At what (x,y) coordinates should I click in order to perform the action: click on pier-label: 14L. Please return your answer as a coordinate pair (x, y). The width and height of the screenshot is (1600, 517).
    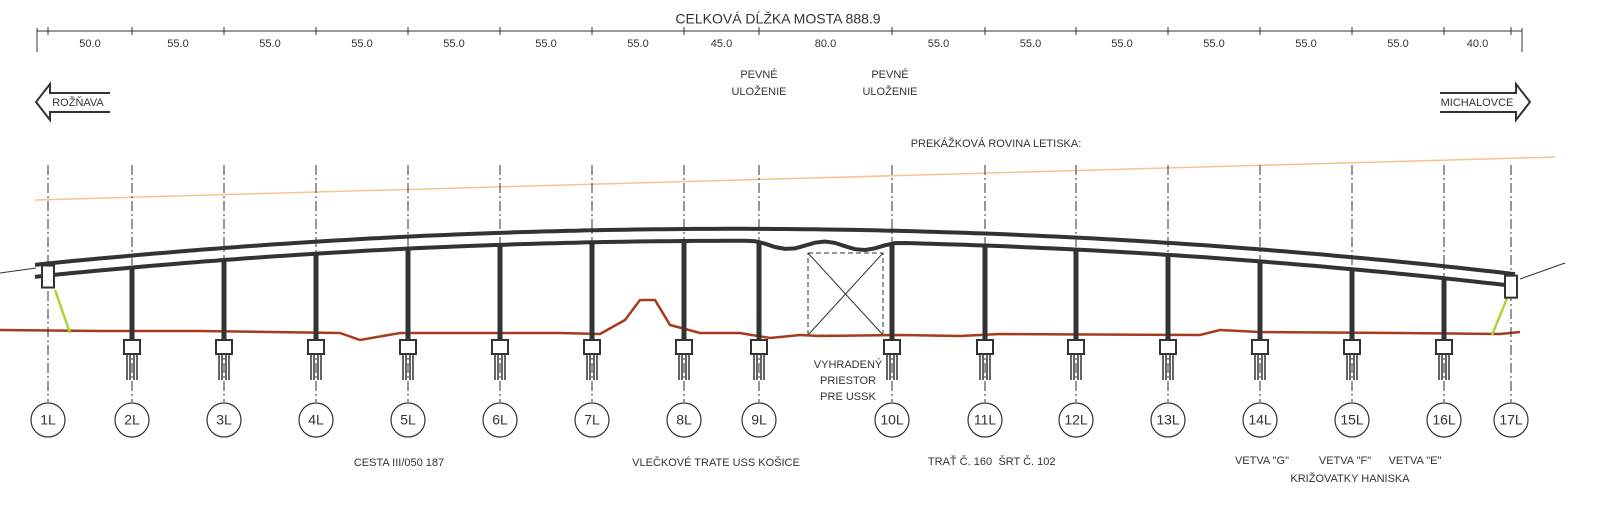
    Looking at the image, I should click on (1260, 420).